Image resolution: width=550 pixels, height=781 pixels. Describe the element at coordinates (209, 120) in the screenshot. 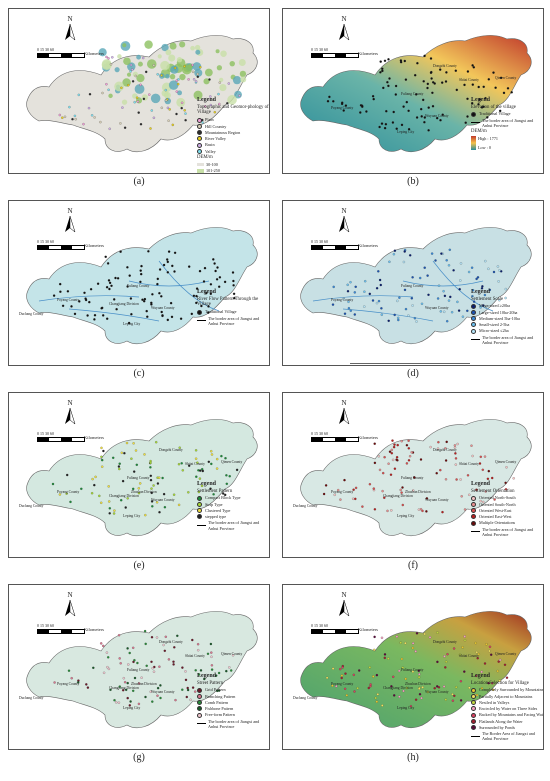

I see `legend-label: Plain` at that location.